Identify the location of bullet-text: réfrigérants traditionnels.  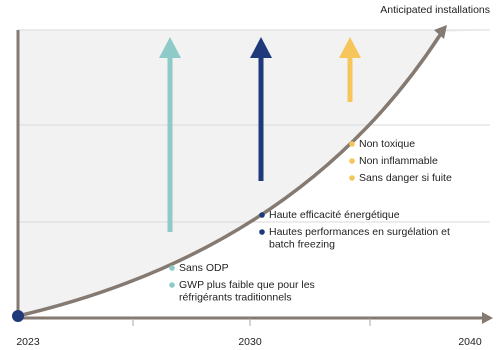
(235, 297).